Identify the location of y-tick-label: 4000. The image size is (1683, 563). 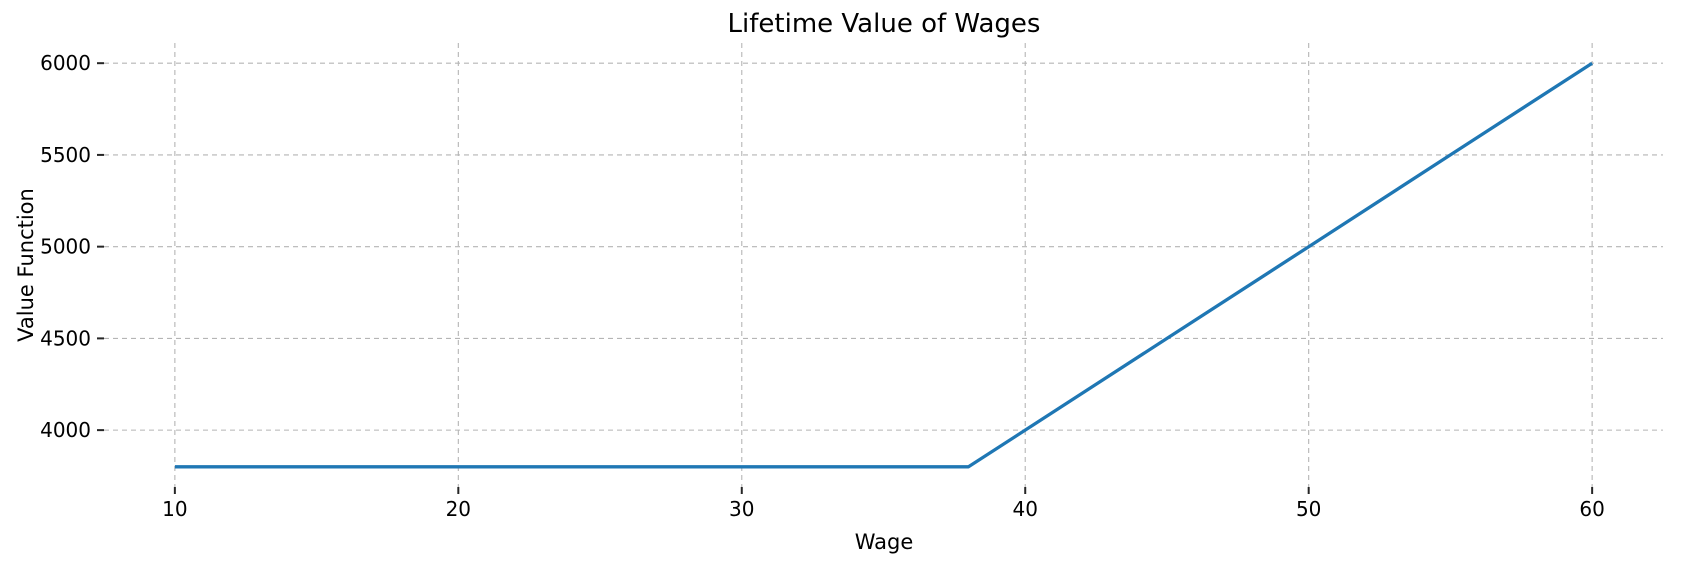
(65, 430).